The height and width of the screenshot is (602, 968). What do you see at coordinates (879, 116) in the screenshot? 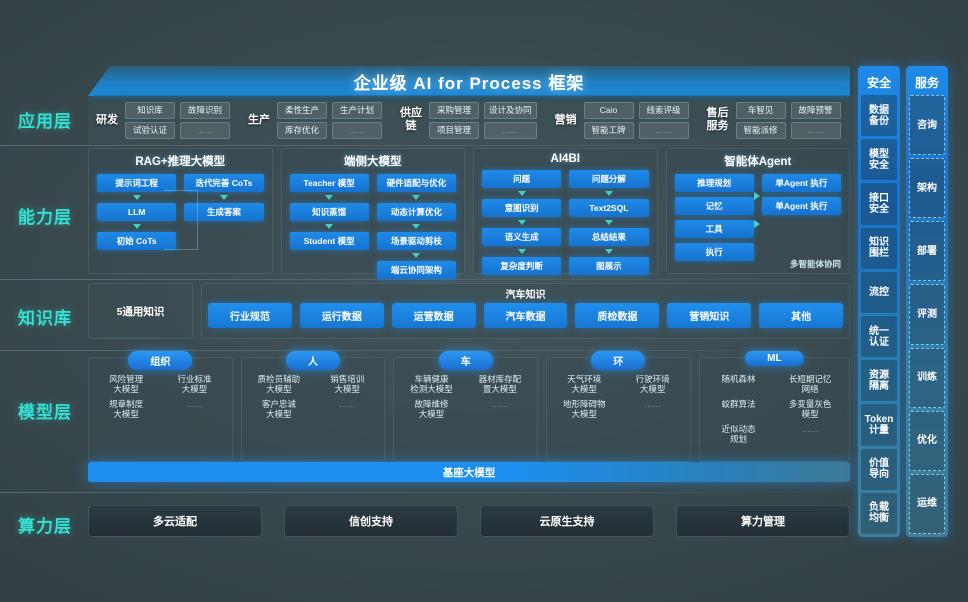
I see `security-item: 数据 备份` at bounding box center [879, 116].